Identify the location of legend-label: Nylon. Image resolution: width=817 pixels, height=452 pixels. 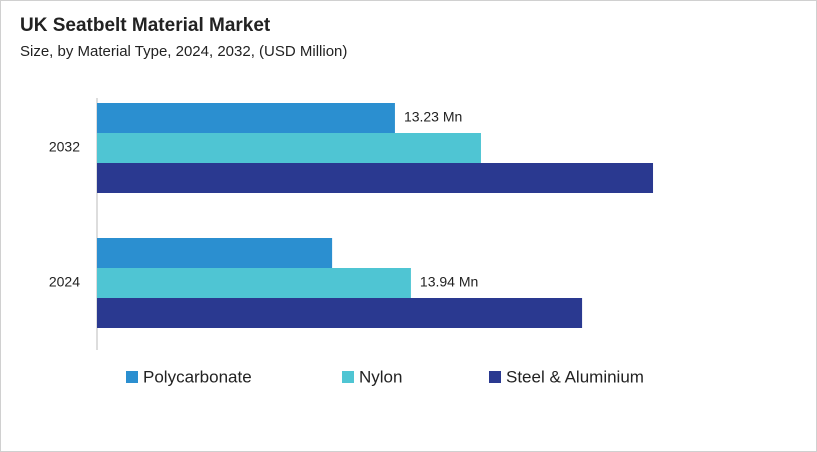
(380, 376).